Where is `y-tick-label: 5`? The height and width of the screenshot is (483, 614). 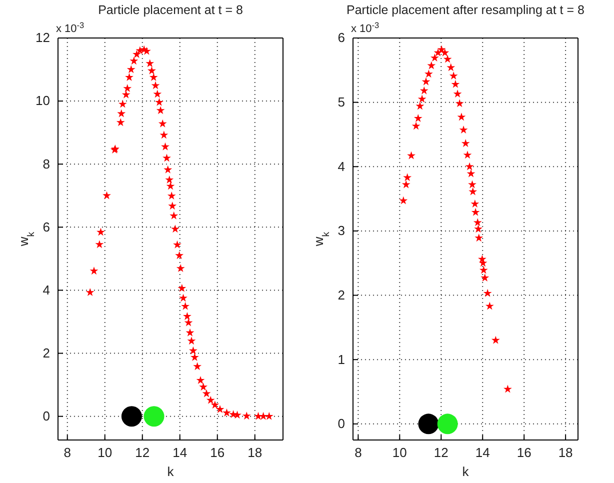
y-tick-label: 5 is located at coordinates (341, 102).